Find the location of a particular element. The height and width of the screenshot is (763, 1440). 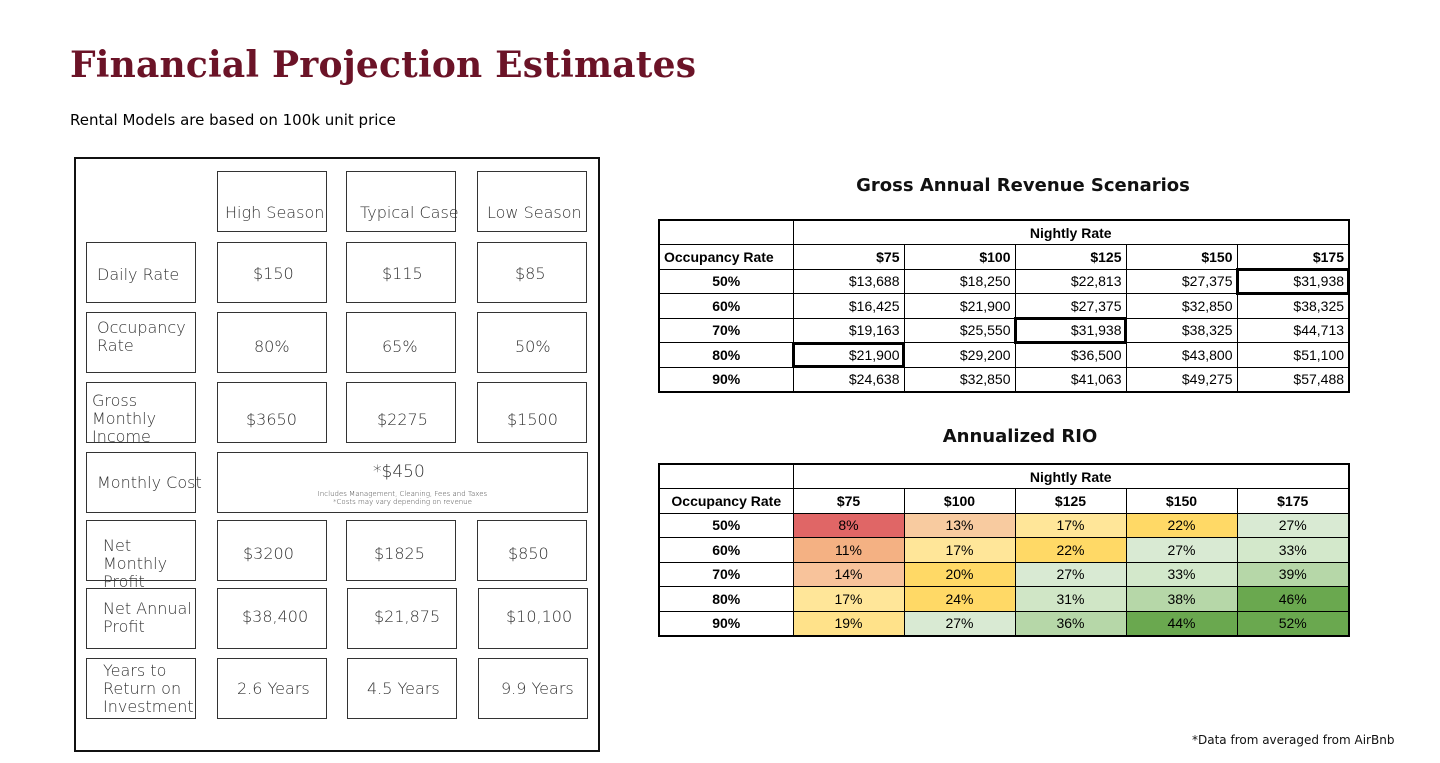

value-cell: $3650 is located at coordinates (272, 412).